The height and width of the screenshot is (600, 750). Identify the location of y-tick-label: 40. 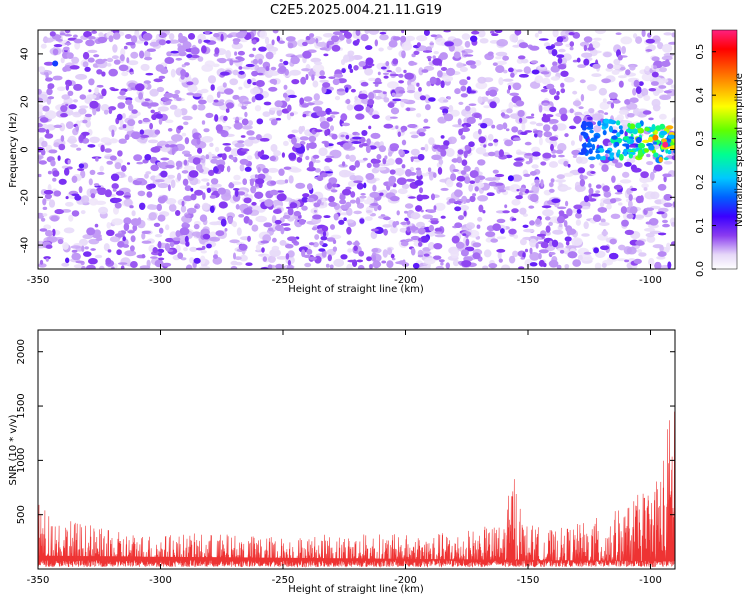
(25, 54).